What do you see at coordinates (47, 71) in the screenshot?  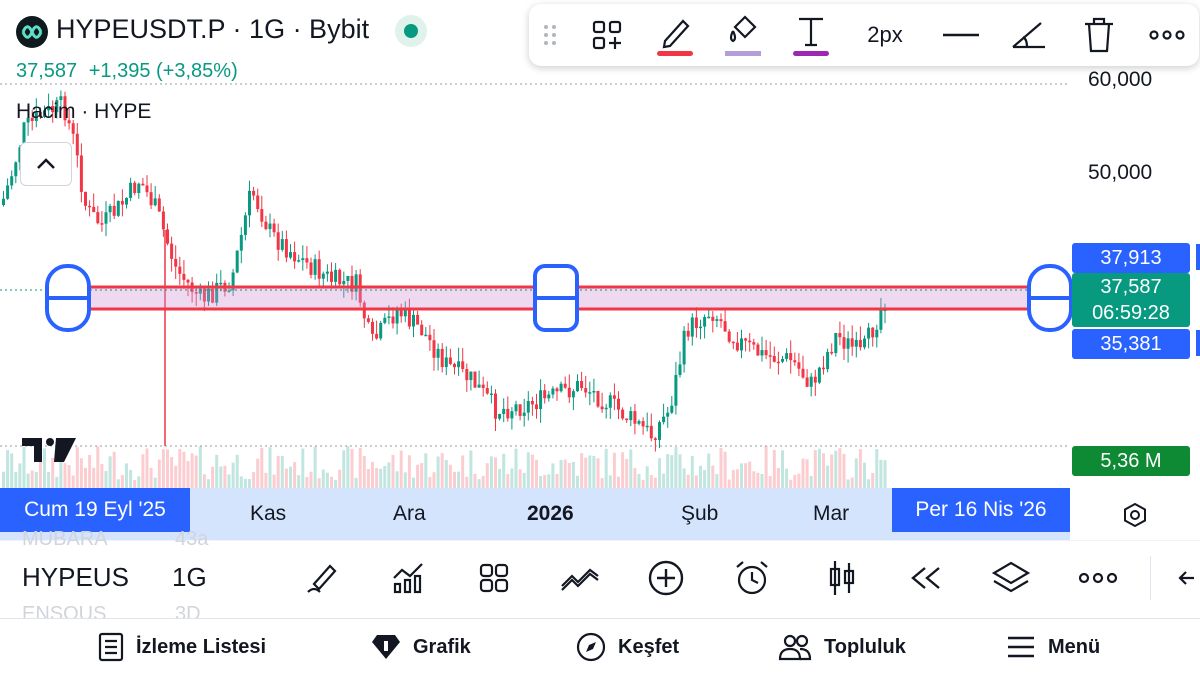 I see `last-price: 37,587` at bounding box center [47, 71].